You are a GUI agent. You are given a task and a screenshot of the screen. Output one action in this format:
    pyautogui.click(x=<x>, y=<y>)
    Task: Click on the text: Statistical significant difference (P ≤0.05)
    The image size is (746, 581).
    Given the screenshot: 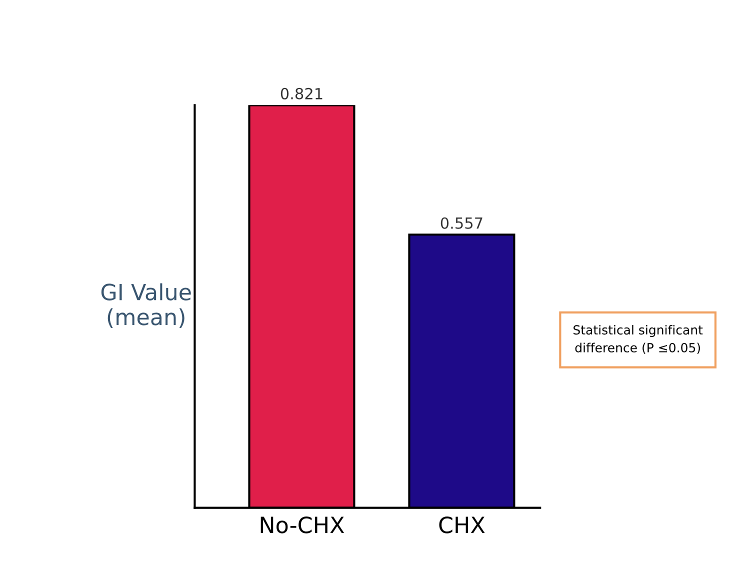 What is the action you would take?
    pyautogui.click(x=638, y=339)
    